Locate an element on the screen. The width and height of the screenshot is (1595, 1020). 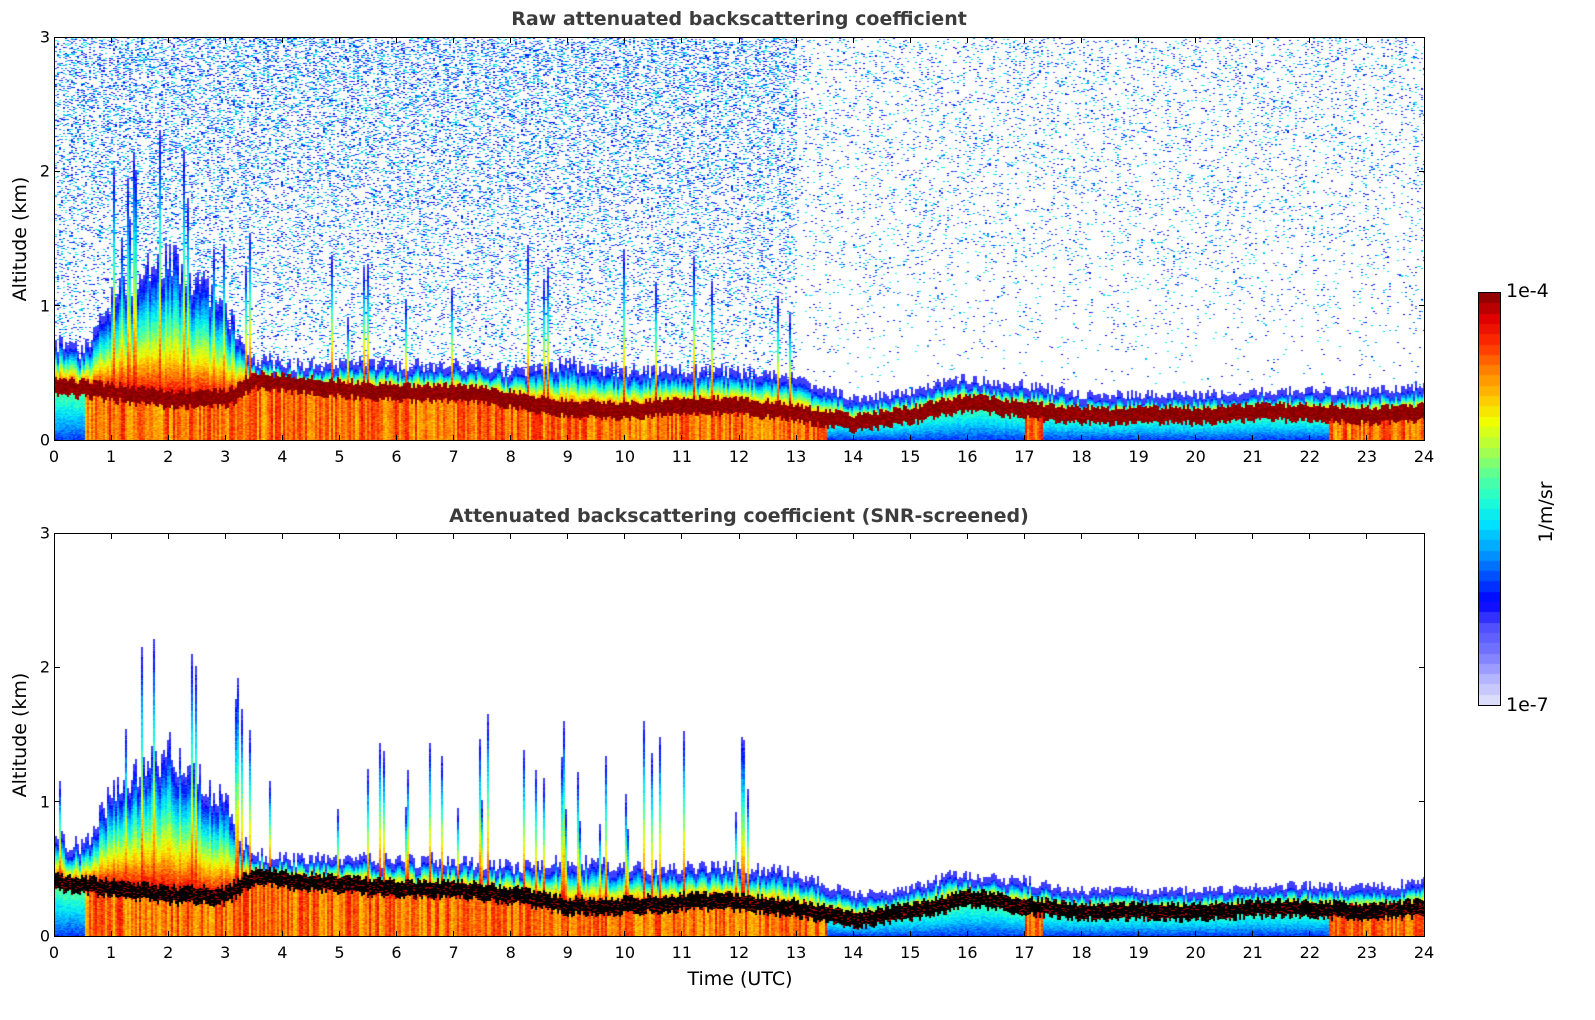
x-tick-label: 16 is located at coordinates (967, 952).